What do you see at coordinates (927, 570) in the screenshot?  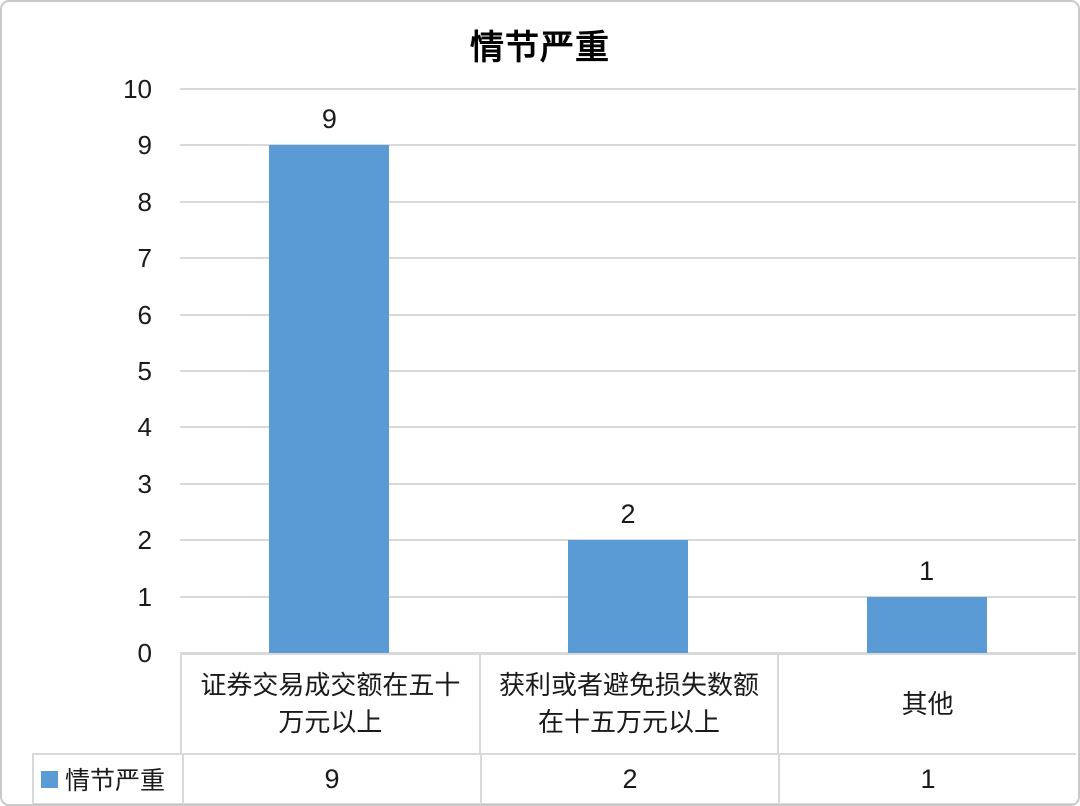 I see `bar-data-label: 1` at bounding box center [927, 570].